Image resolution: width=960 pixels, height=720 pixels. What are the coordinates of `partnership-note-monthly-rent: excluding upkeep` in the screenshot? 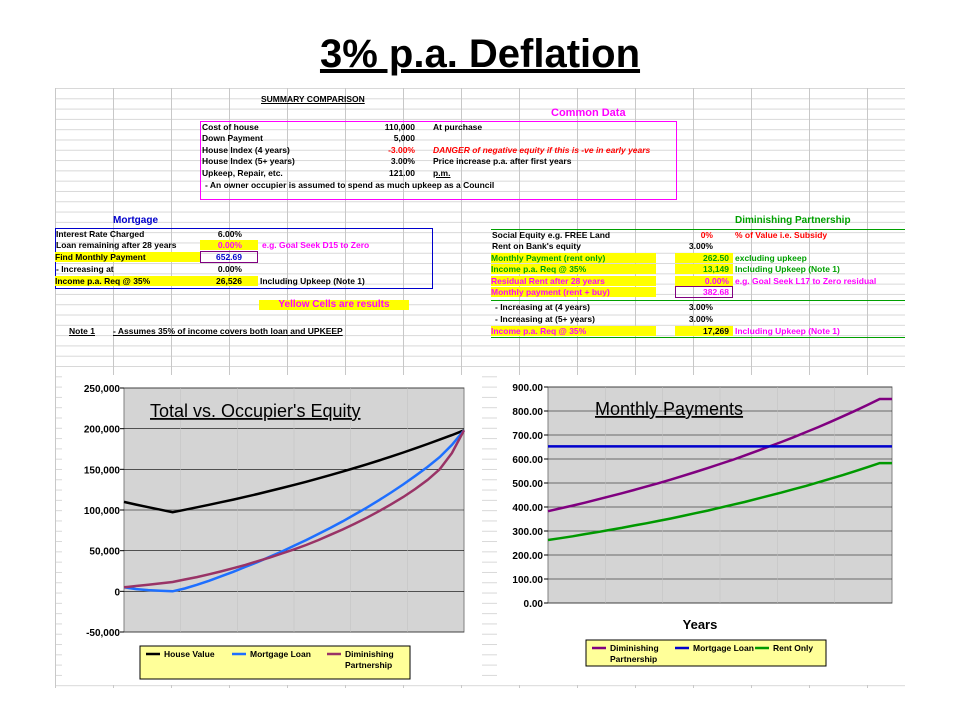 It's located at (771, 258).